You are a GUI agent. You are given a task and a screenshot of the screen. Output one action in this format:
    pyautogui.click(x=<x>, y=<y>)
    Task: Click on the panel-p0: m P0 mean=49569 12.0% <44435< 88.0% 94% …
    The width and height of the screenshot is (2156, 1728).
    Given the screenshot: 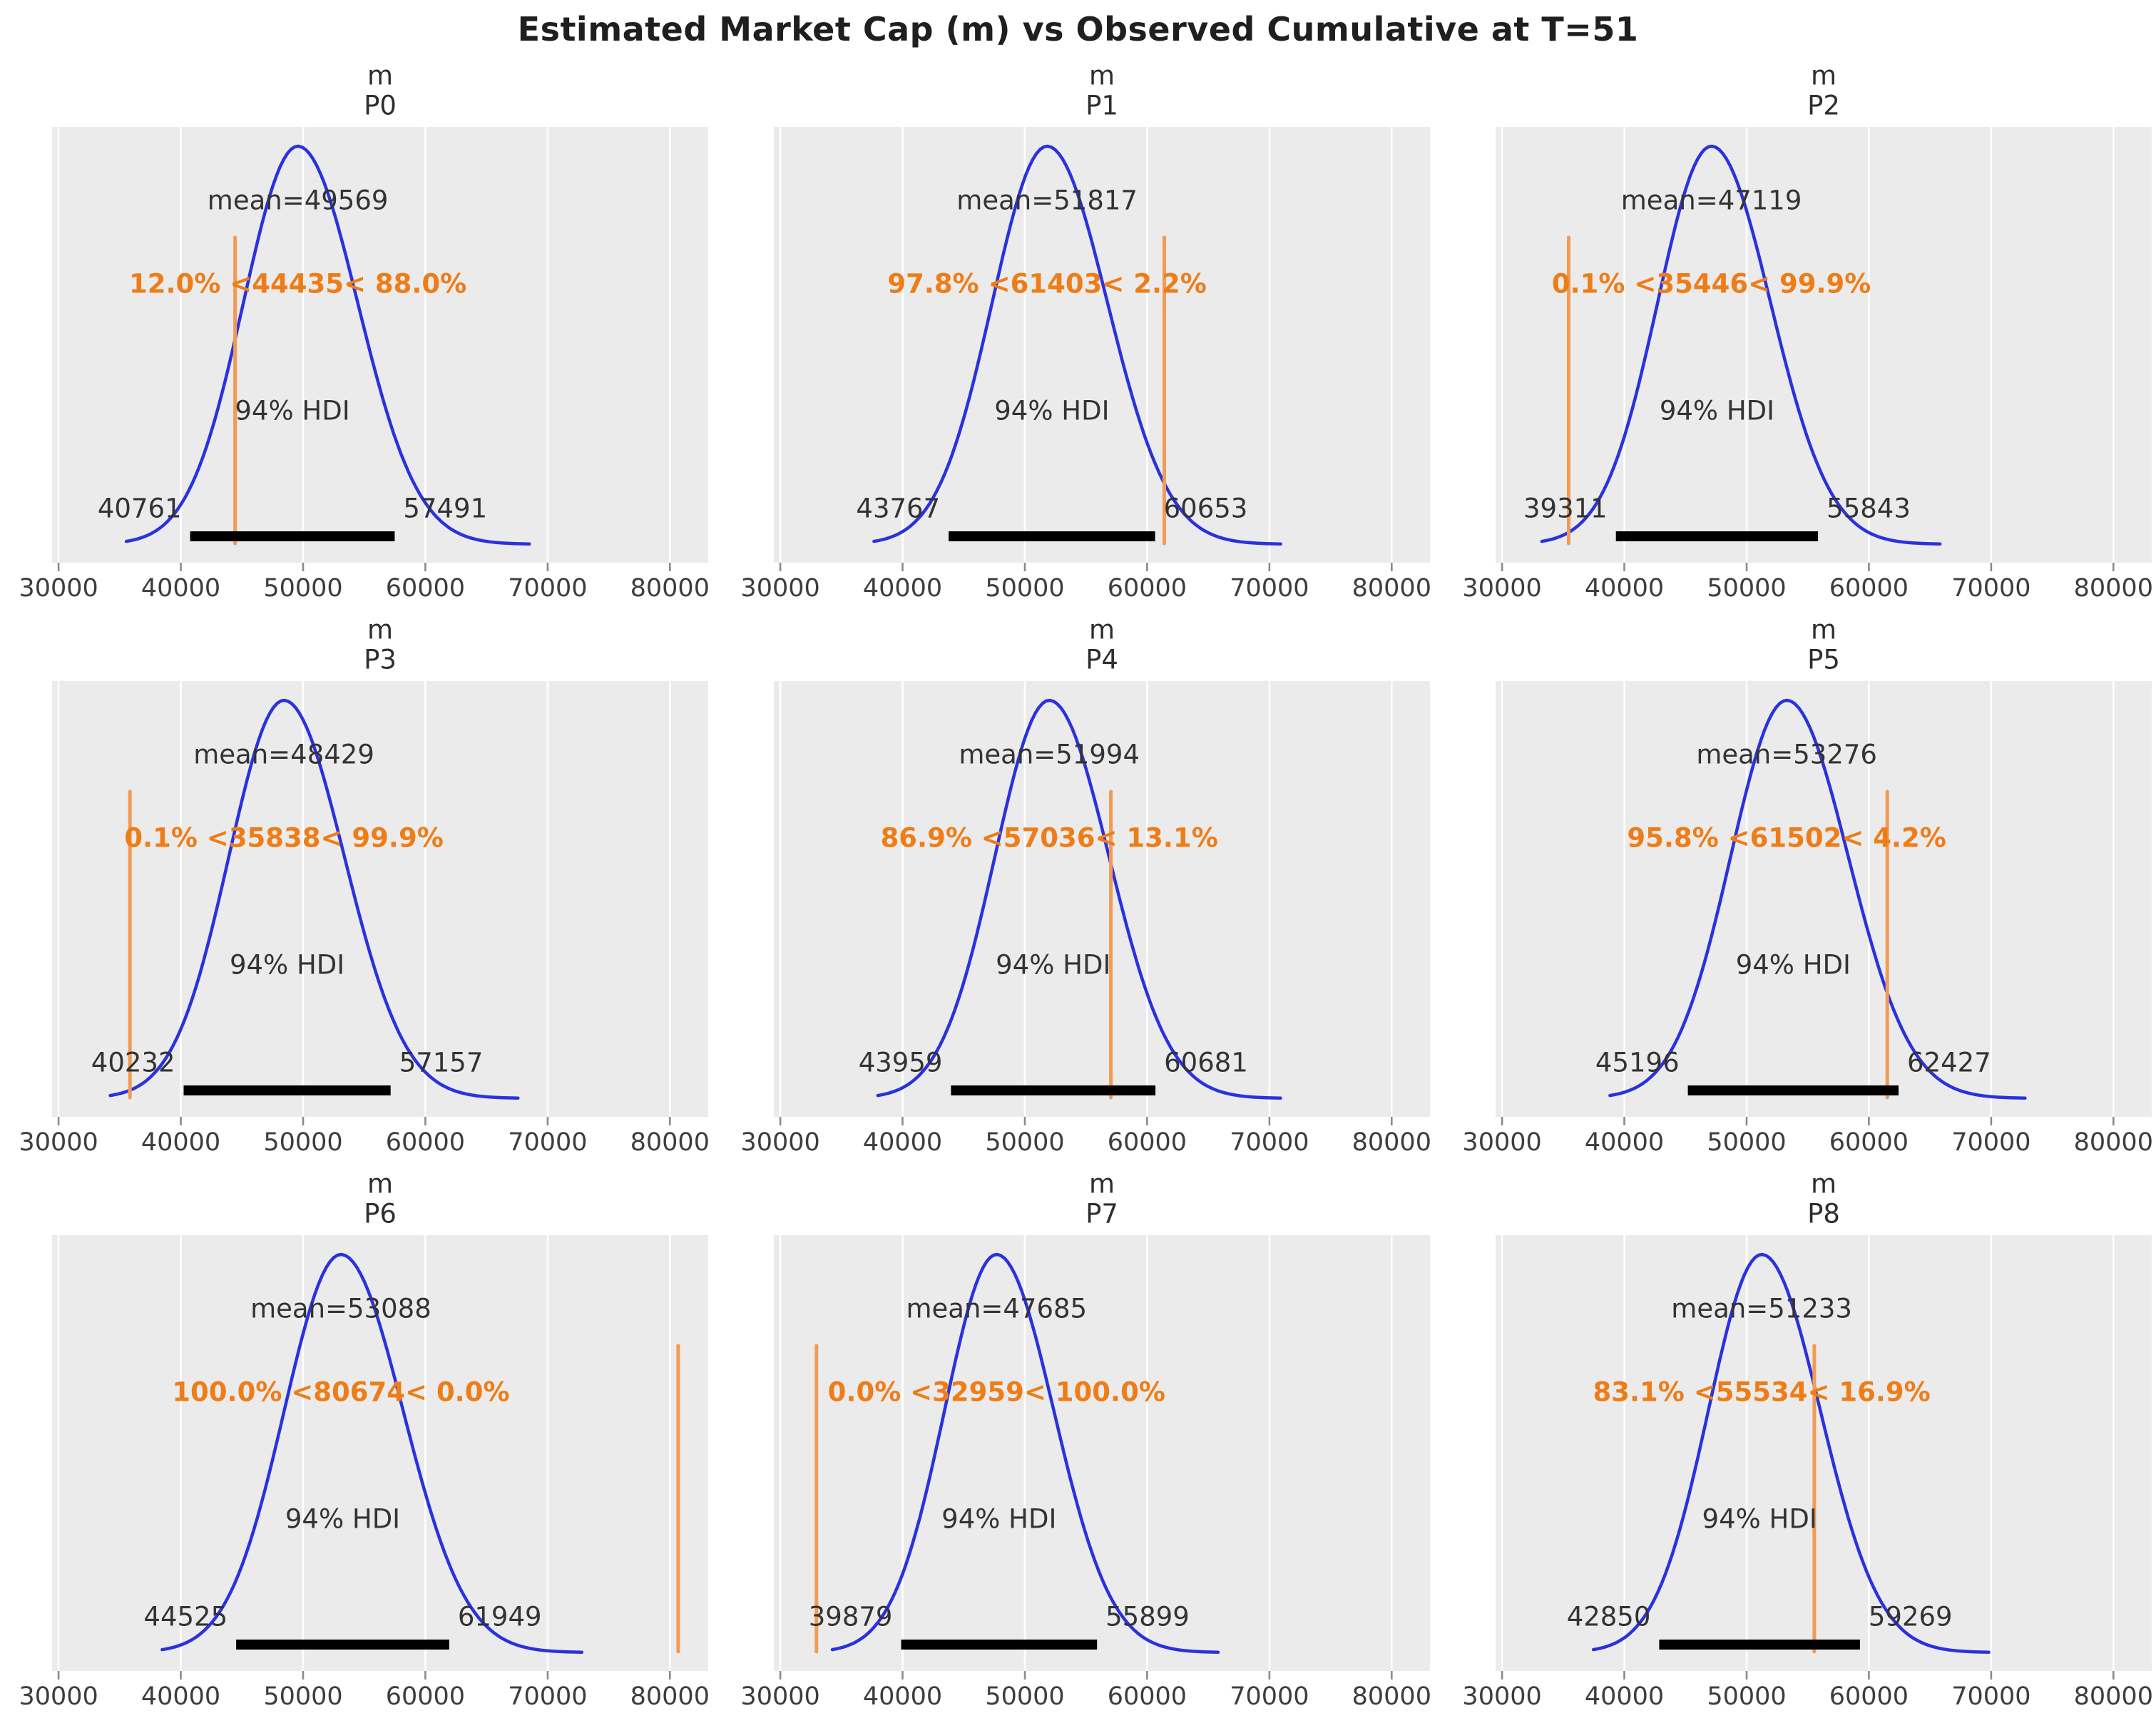 What is the action you would take?
    pyautogui.click(x=364, y=319)
    